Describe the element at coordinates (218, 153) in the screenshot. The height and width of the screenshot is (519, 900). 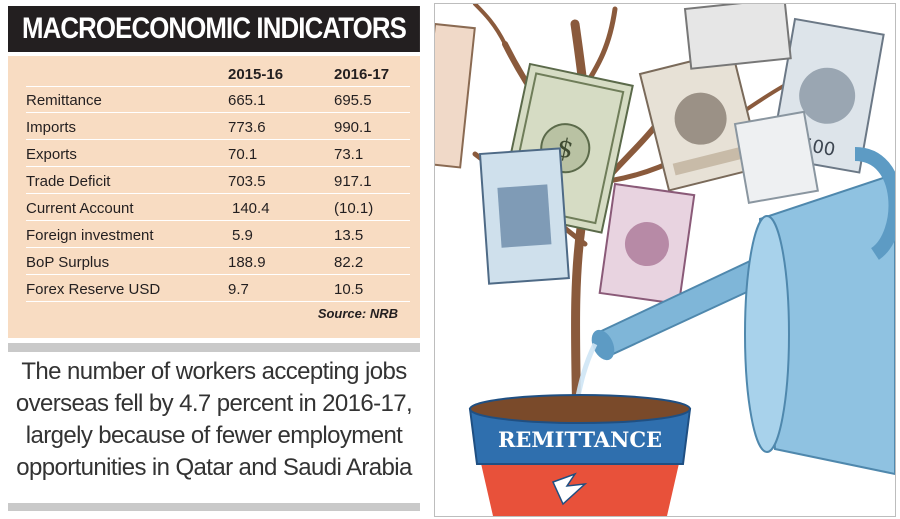
I see `table-row: Exports 70.1 73.1` at that location.